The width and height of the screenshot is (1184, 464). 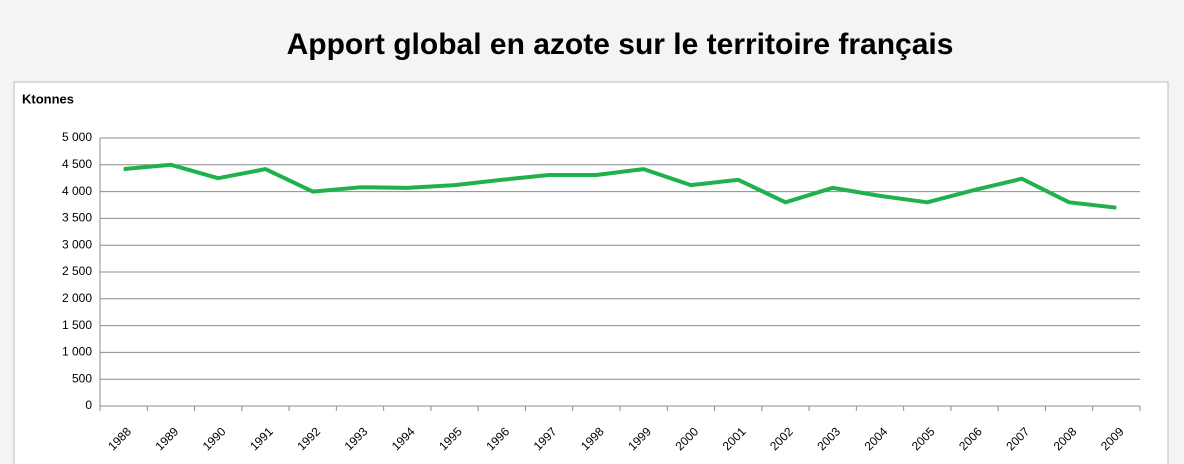 I want to click on y-tick-label: 1 000, so click(x=77, y=352).